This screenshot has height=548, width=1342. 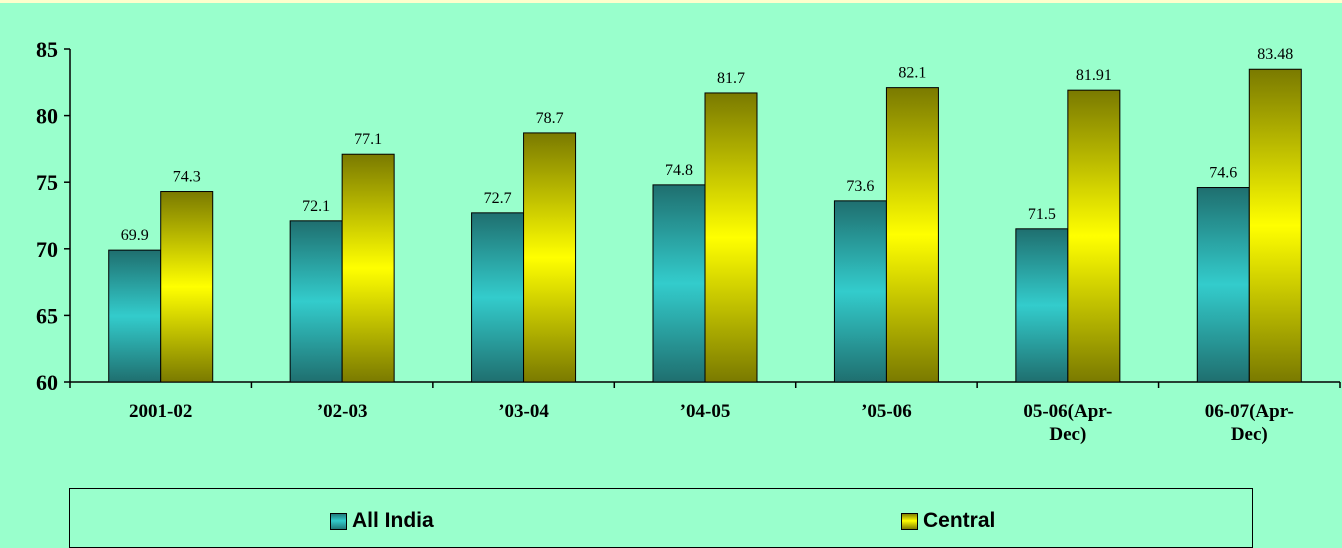 What do you see at coordinates (498, 198) in the screenshot?
I see `data-label-all-india: 72.7` at bounding box center [498, 198].